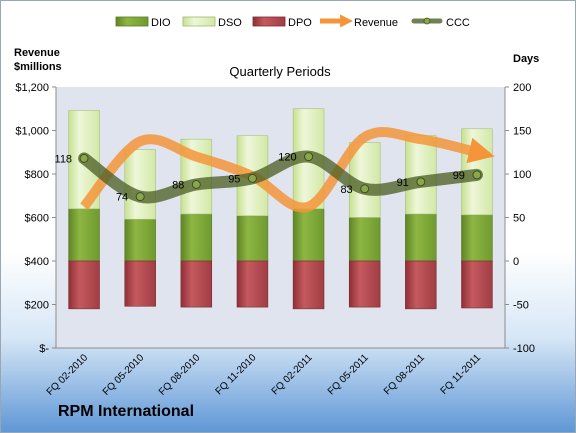  What do you see at coordinates (126, 411) in the screenshot?
I see `company-name: RPM International` at bounding box center [126, 411].